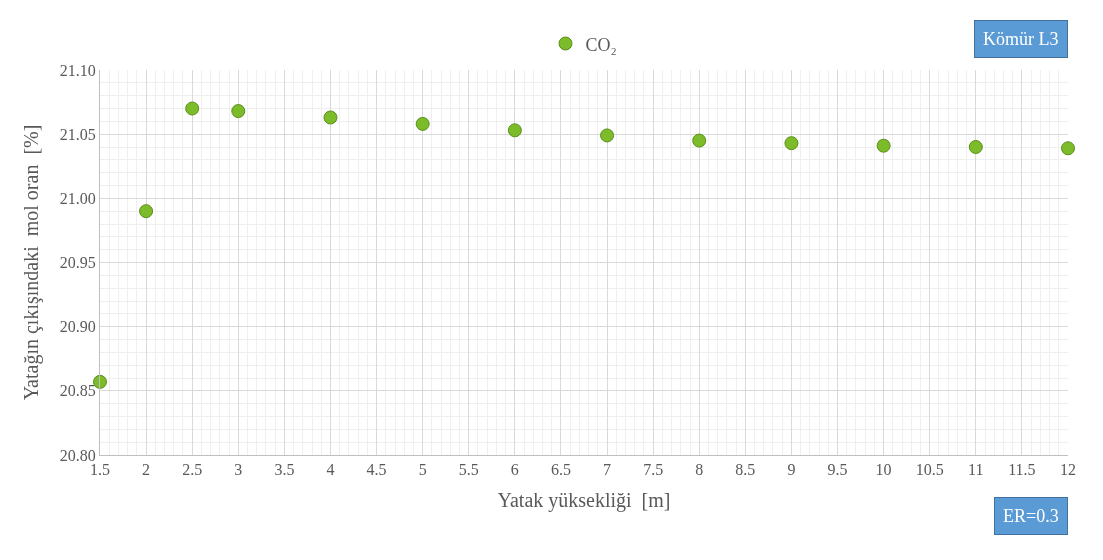  Describe the element at coordinates (514, 470) in the screenshot. I see `x-tick-label: 6` at that location.